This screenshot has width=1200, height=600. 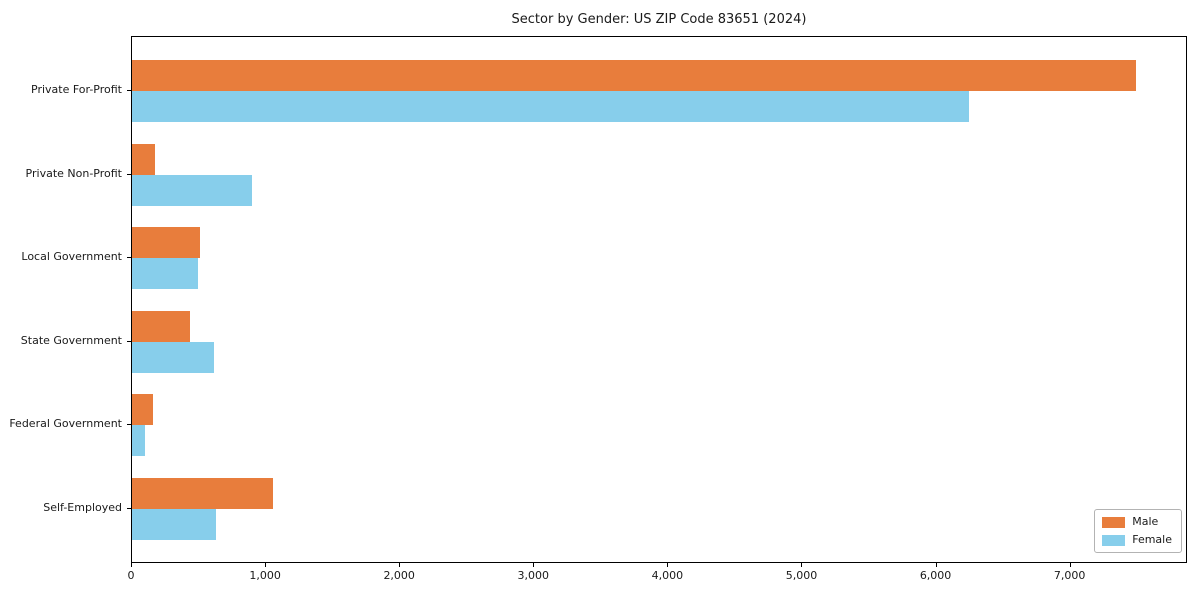 I want to click on bar-male-private-non-profit, so click(x=143, y=159).